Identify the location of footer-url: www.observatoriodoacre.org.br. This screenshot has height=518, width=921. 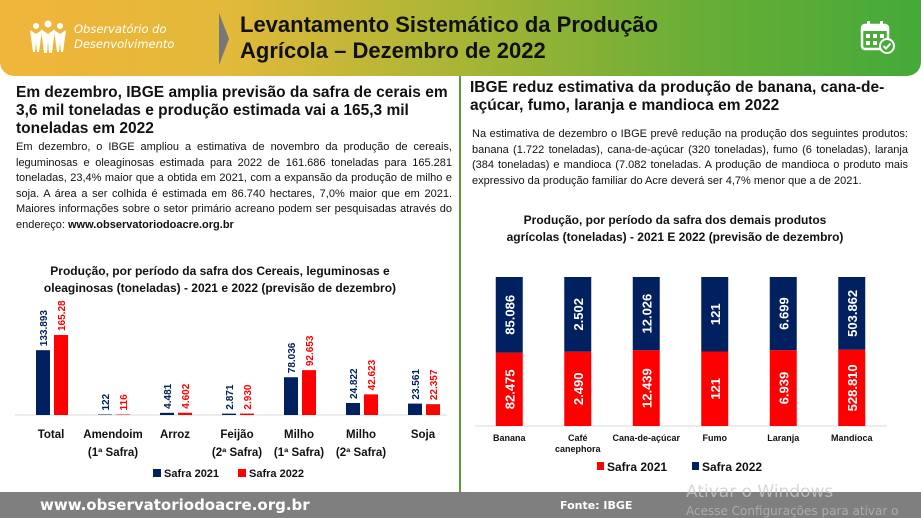
(175, 505).